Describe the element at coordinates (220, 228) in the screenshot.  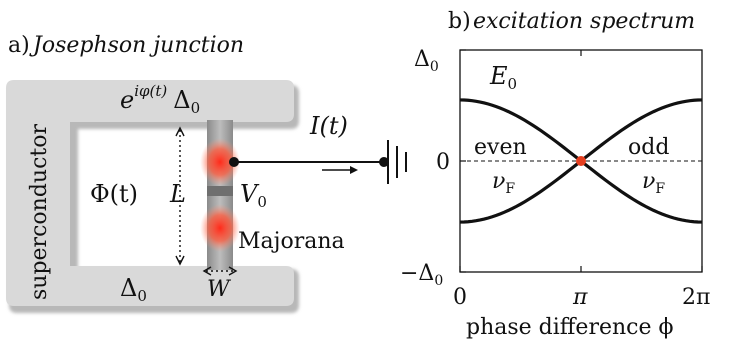
I see `majorana-bottom` at that location.